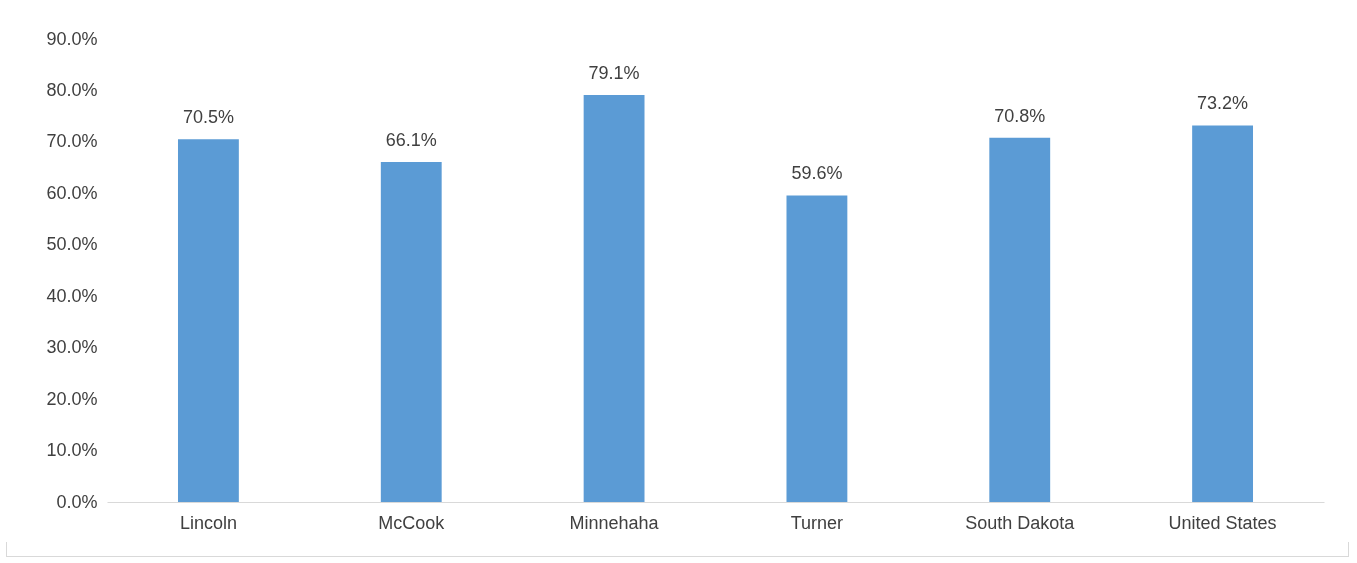 The width and height of the screenshot is (1357, 563). Describe the element at coordinates (614, 73) in the screenshot. I see `data-label: 79.1%` at that location.